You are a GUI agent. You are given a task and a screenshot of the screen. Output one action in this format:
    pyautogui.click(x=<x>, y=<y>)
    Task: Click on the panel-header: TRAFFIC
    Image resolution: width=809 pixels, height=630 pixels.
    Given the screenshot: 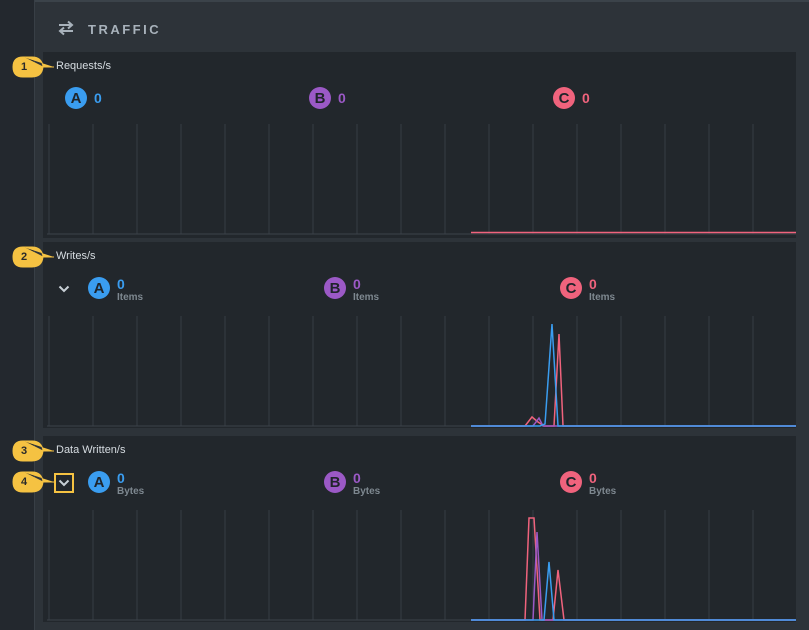 What is the action you would take?
    pyautogui.click(x=422, y=27)
    